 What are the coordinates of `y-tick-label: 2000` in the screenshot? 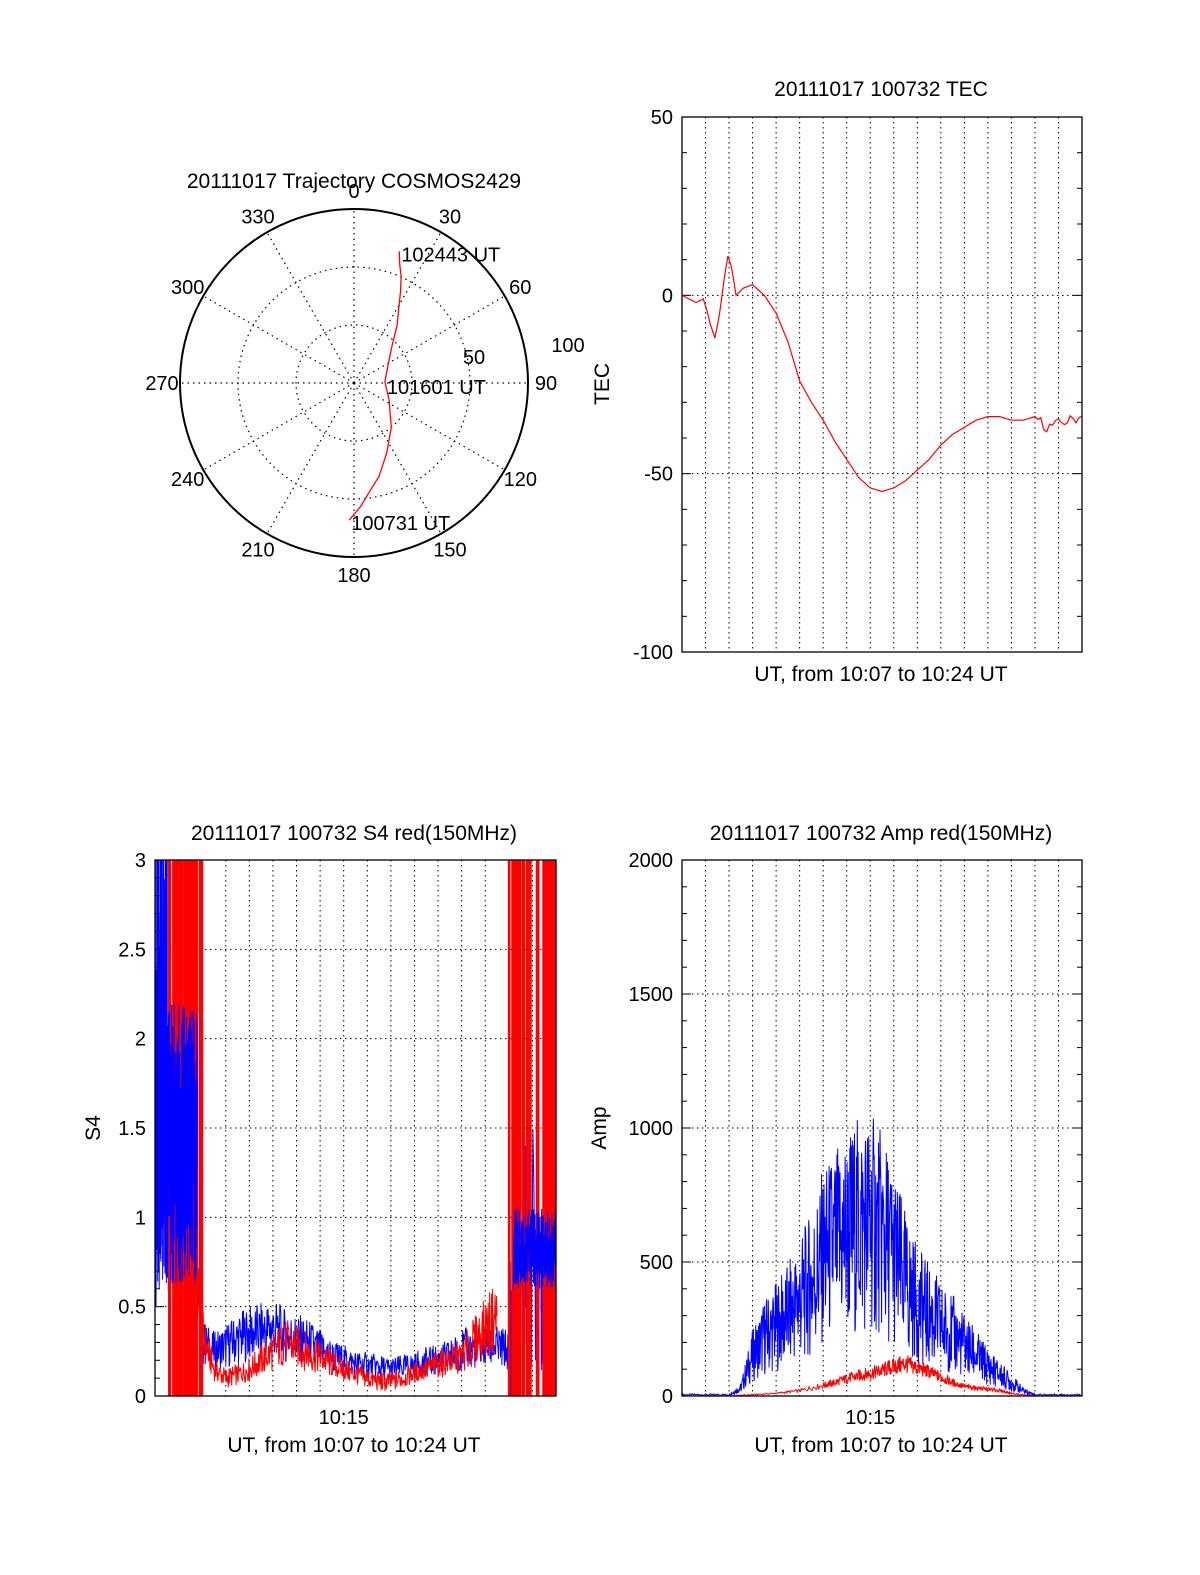 It's located at (651, 861).